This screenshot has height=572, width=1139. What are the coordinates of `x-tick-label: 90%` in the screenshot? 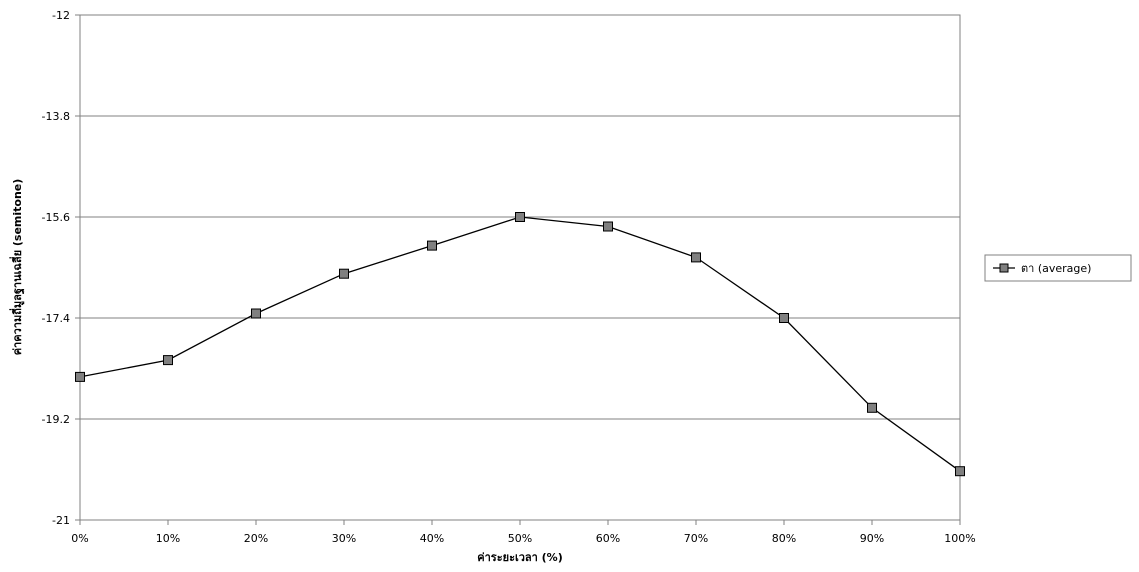 It's located at (872, 538).